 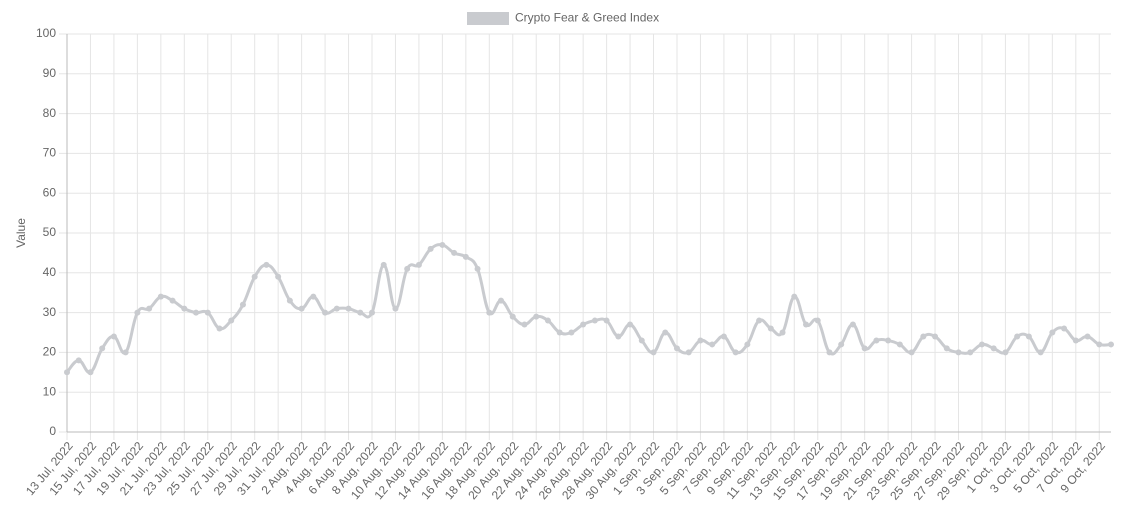 I want to click on y-tick-label: 60, so click(x=50, y=192).